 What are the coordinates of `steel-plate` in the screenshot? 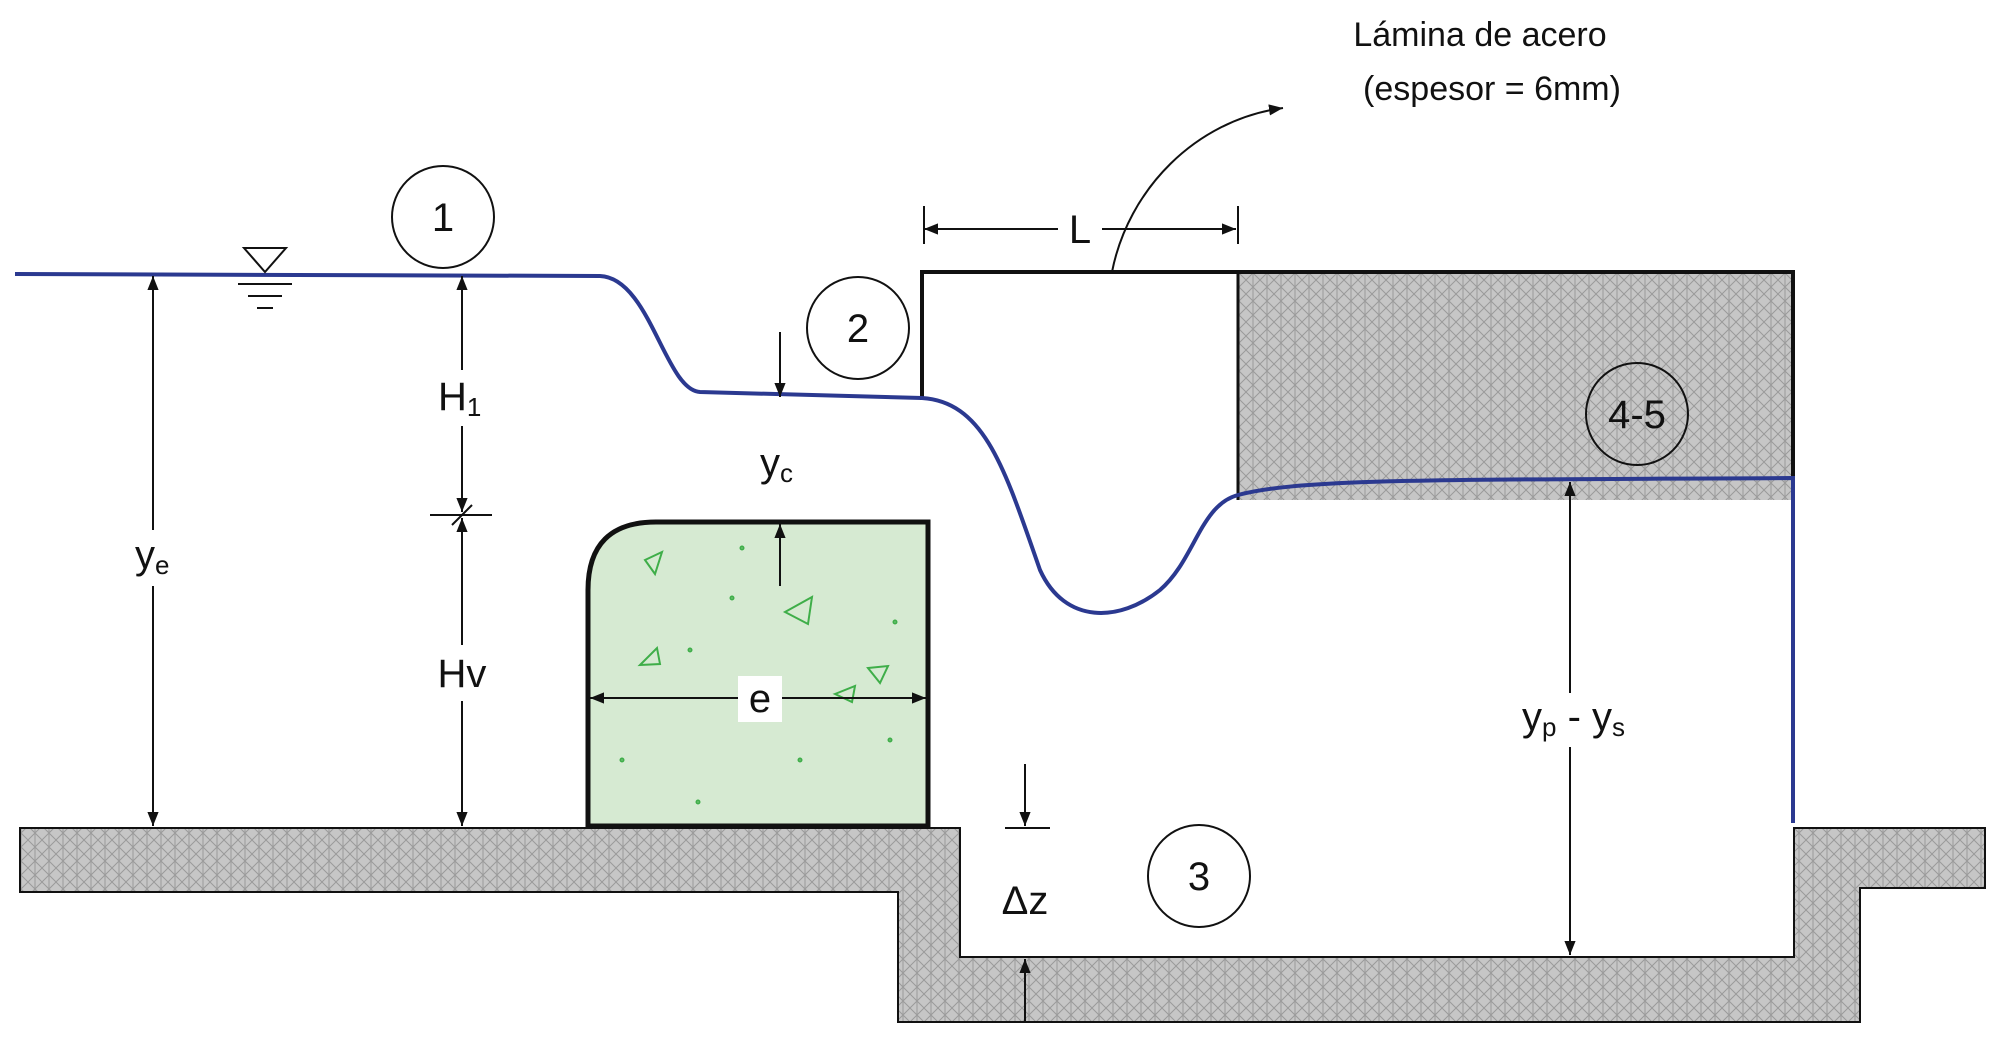 It's located at (1357, 374).